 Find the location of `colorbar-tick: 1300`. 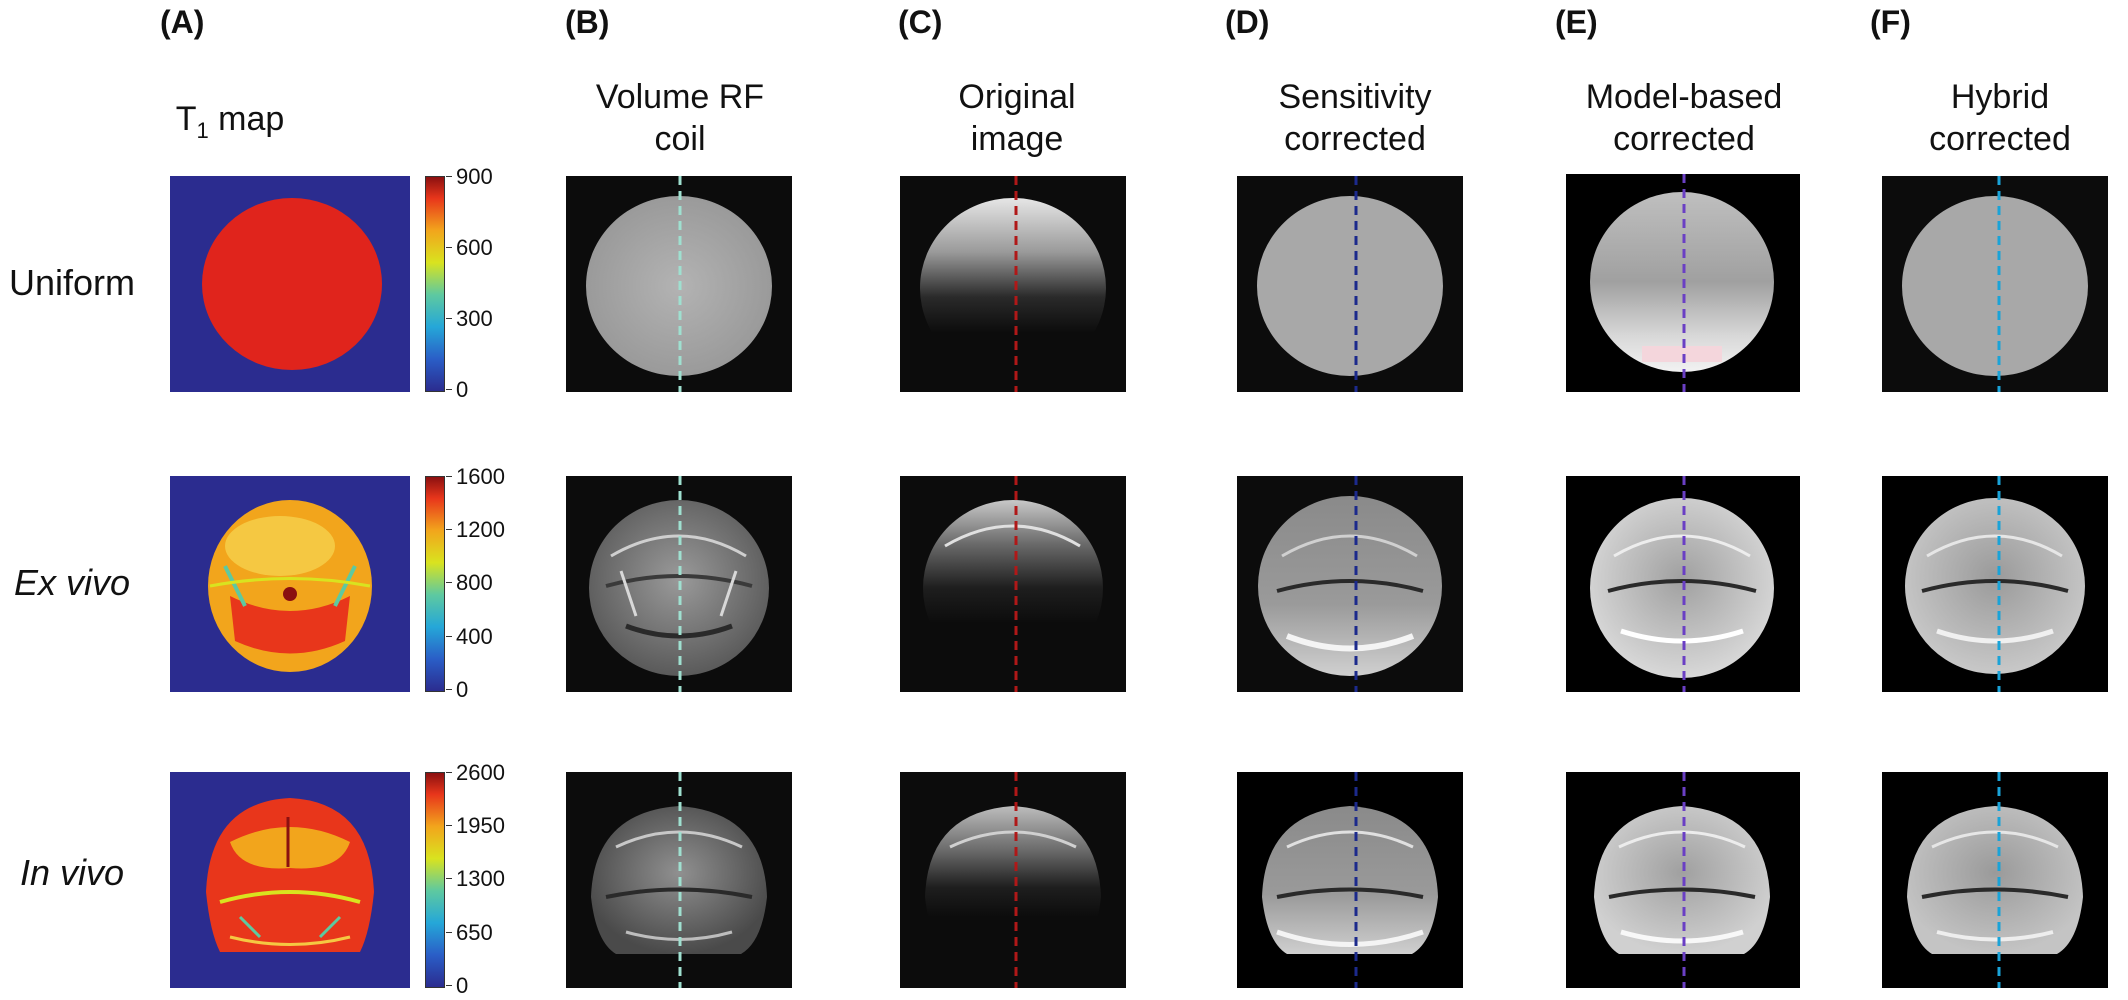

colorbar-tick: 1300 is located at coordinates (475, 878).